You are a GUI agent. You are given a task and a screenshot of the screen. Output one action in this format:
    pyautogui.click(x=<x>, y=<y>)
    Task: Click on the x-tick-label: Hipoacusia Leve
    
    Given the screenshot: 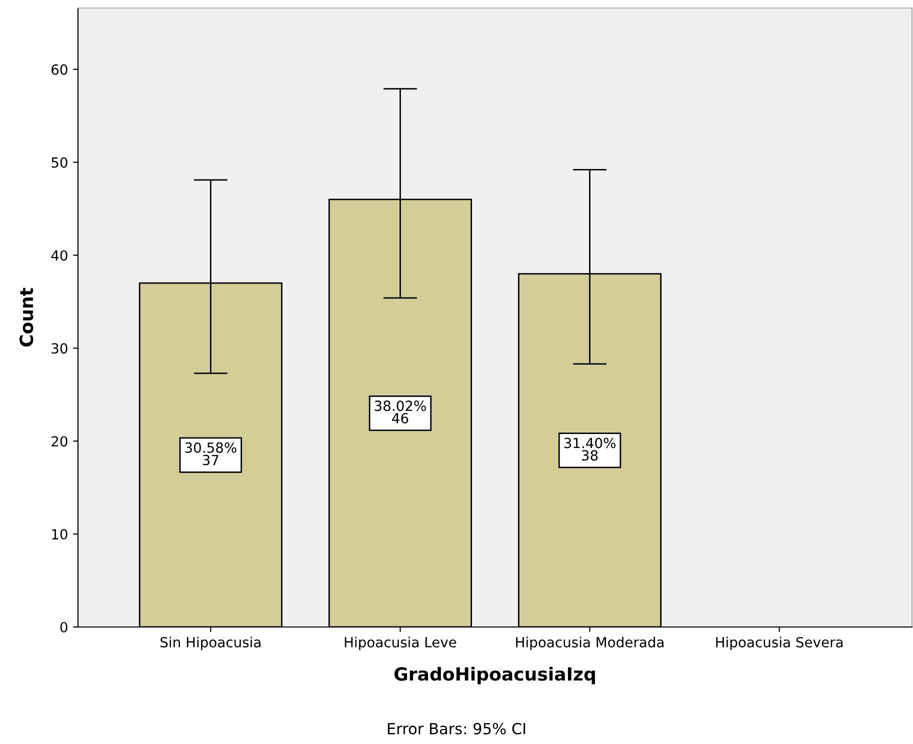 What is the action you would take?
    pyautogui.click(x=400, y=643)
    